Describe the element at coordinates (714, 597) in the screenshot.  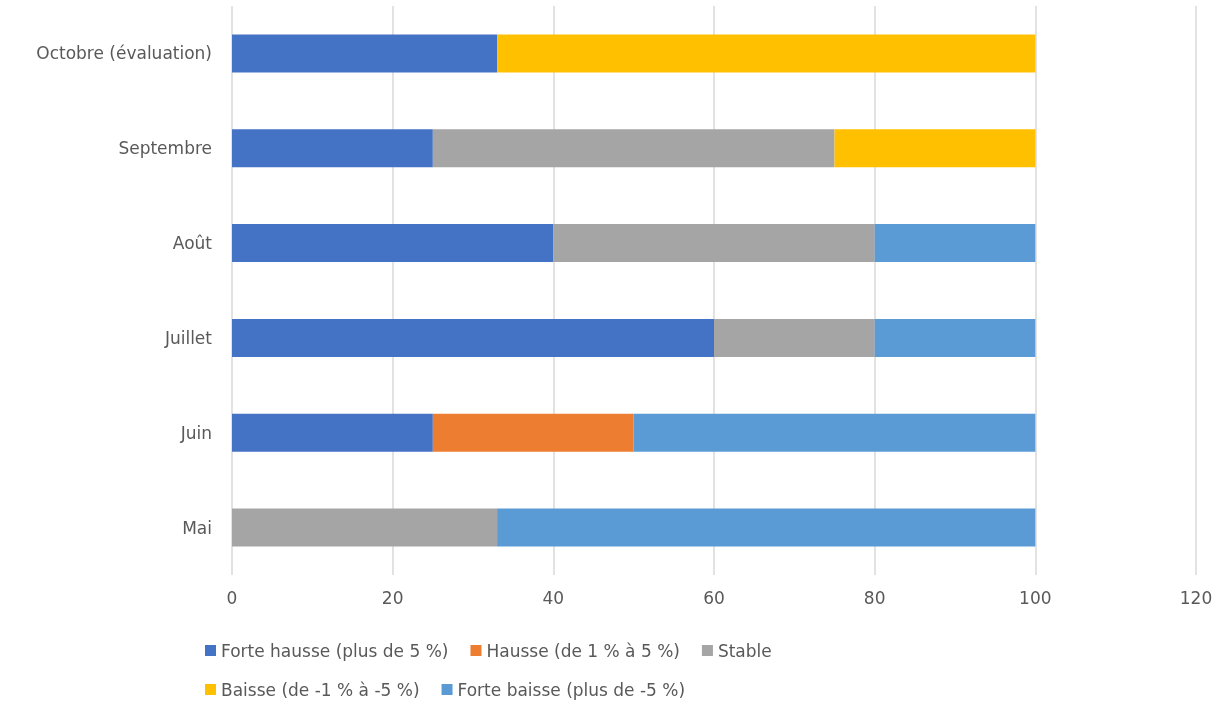
I see `x-tick-label: 60` at that location.